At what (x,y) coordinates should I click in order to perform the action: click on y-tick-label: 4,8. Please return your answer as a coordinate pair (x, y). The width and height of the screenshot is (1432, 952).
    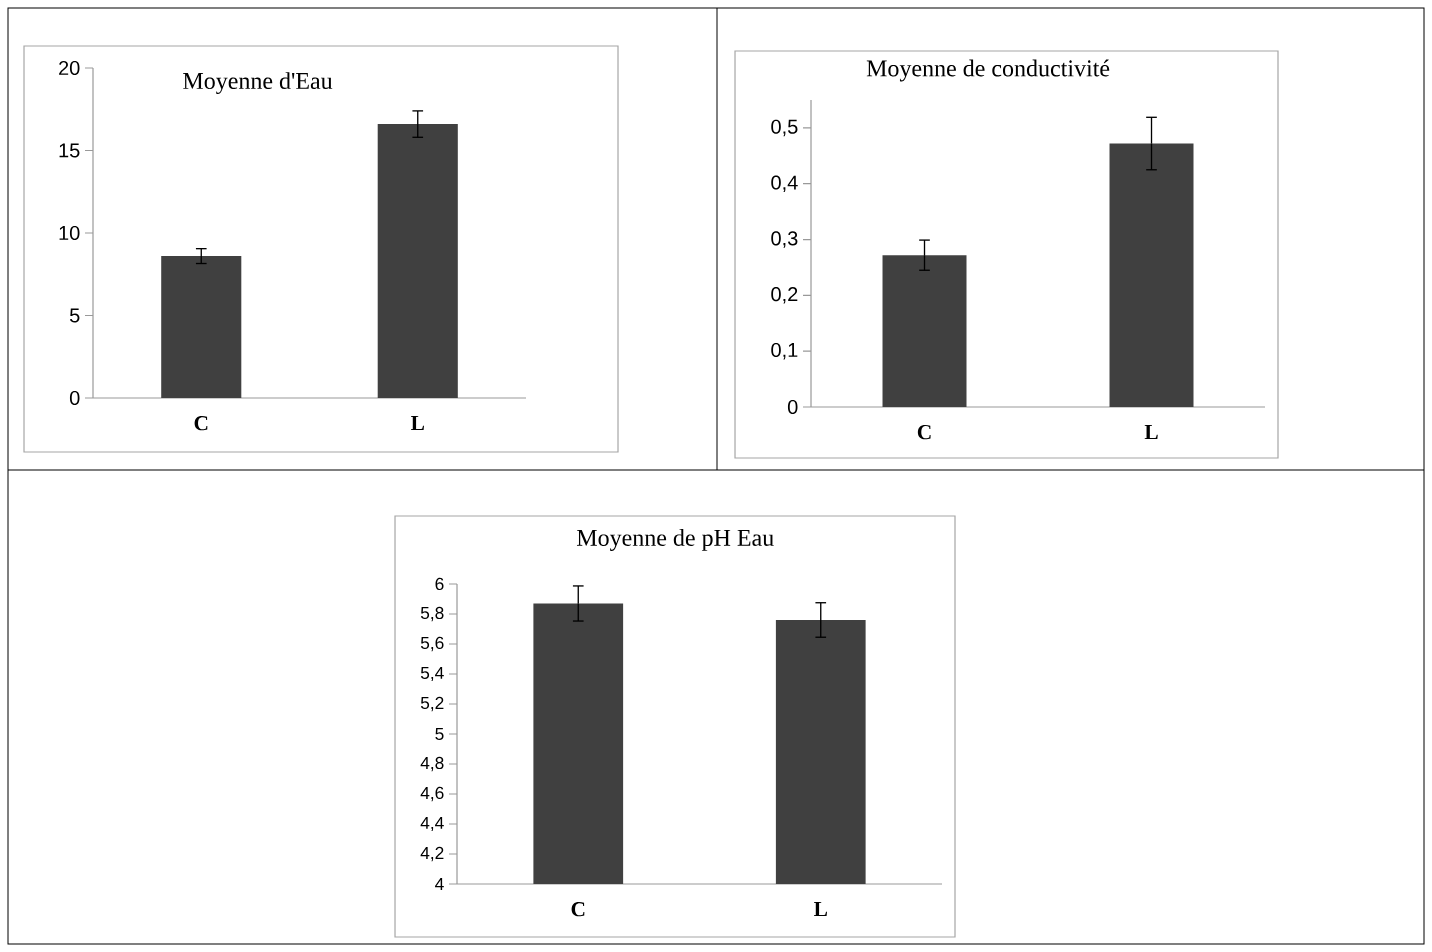
    Looking at the image, I should click on (432, 764).